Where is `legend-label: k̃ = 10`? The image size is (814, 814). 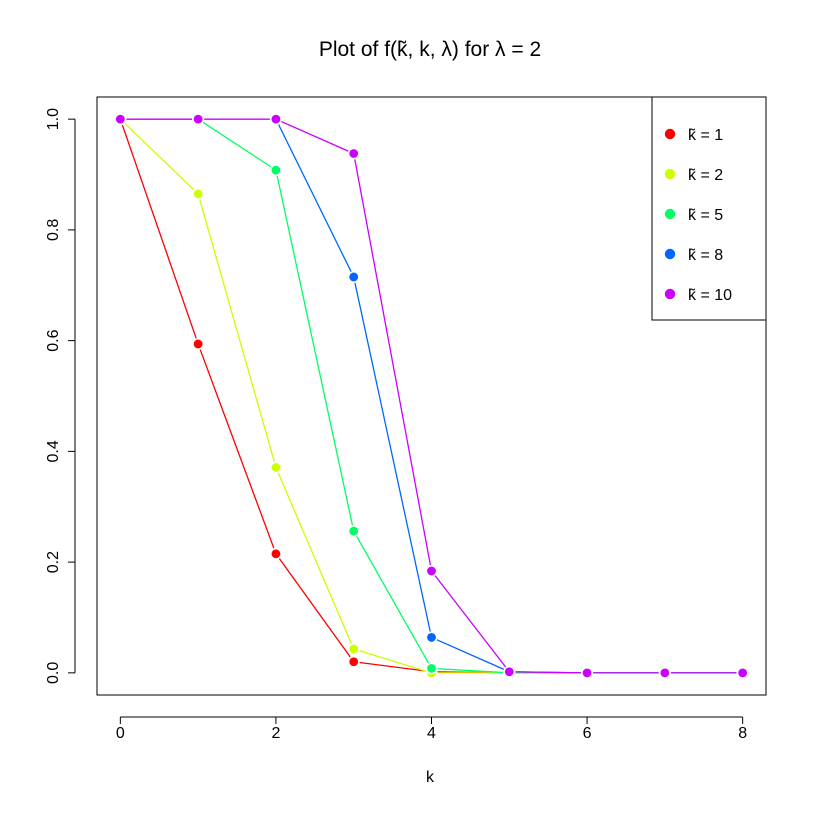
legend-label: k̃ = 10 is located at coordinates (710, 295).